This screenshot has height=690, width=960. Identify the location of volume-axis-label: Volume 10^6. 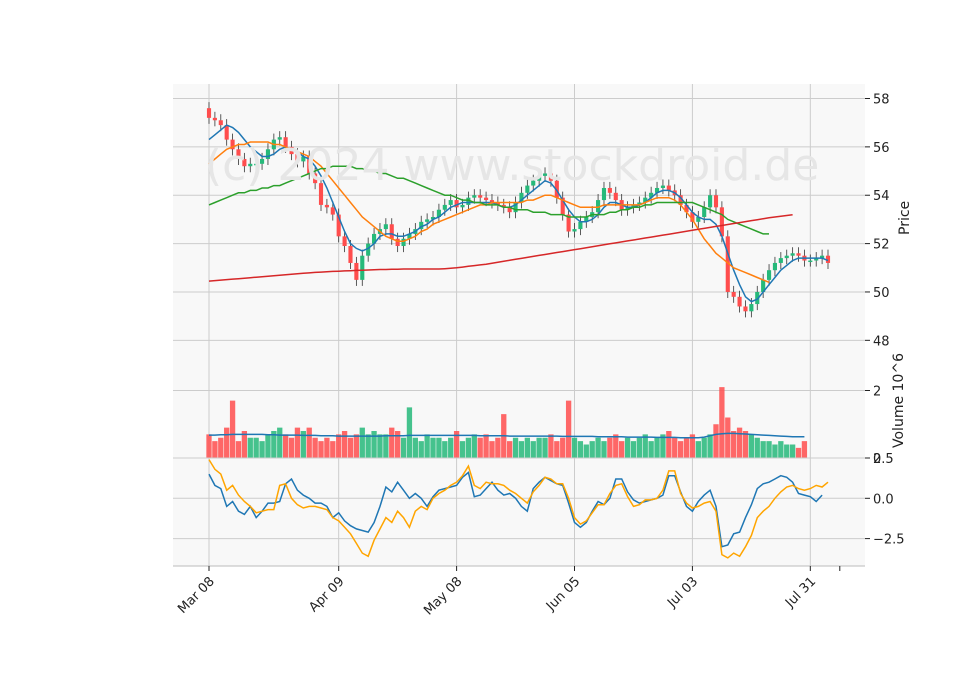
(899, 400).